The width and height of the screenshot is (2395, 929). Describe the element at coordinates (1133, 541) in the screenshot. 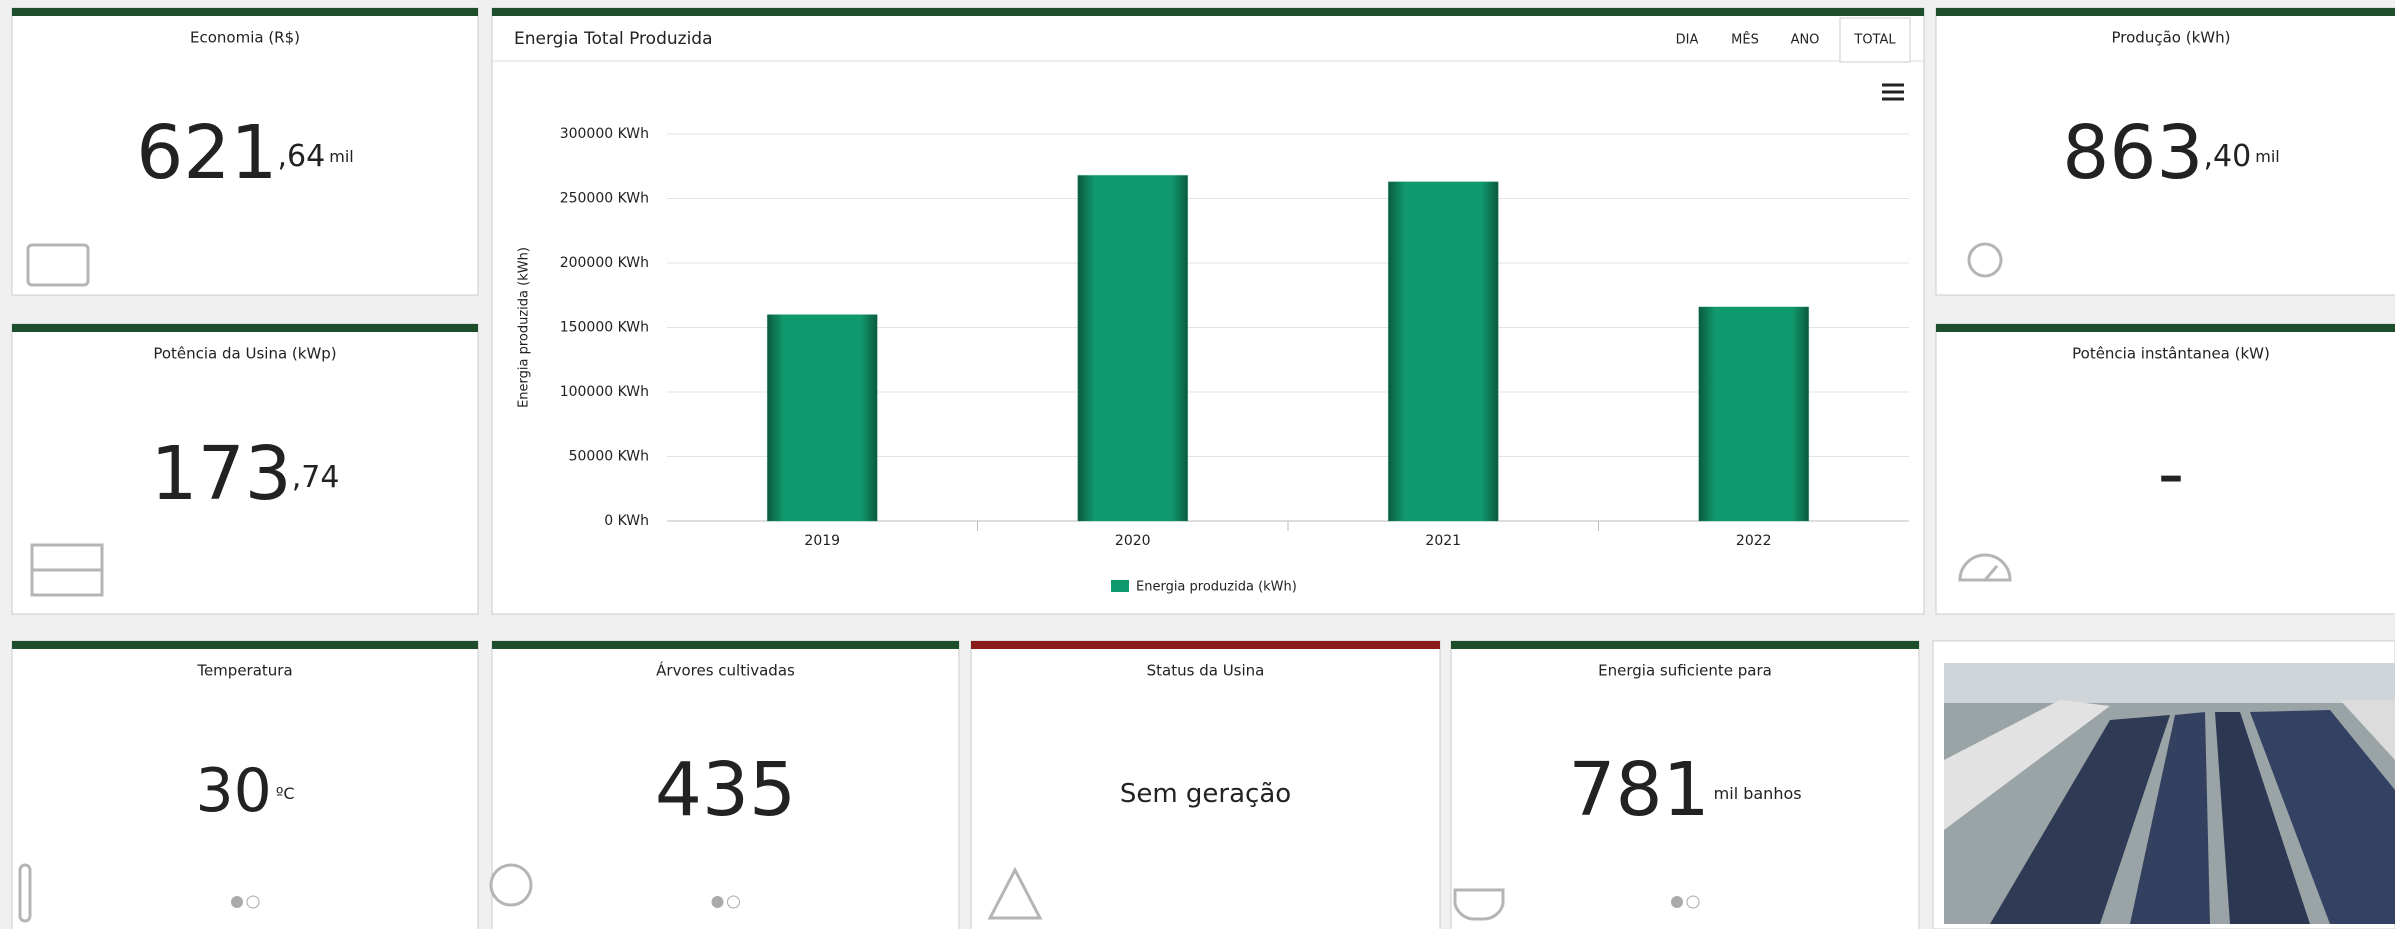

I see `x-tick-label: 2020` at that location.